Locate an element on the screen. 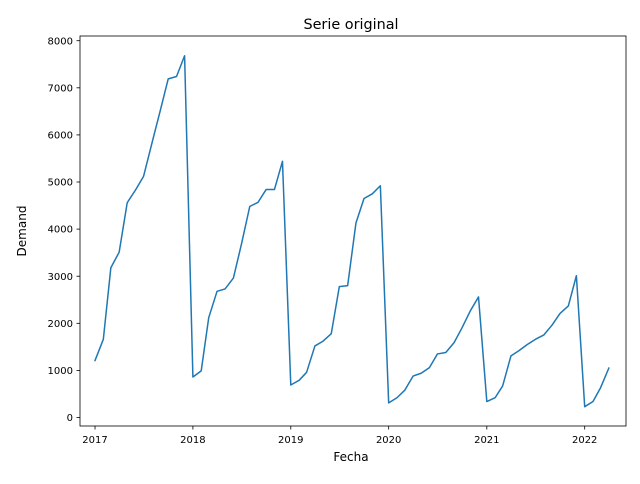  x-axis-label: Fecha is located at coordinates (350, 457).